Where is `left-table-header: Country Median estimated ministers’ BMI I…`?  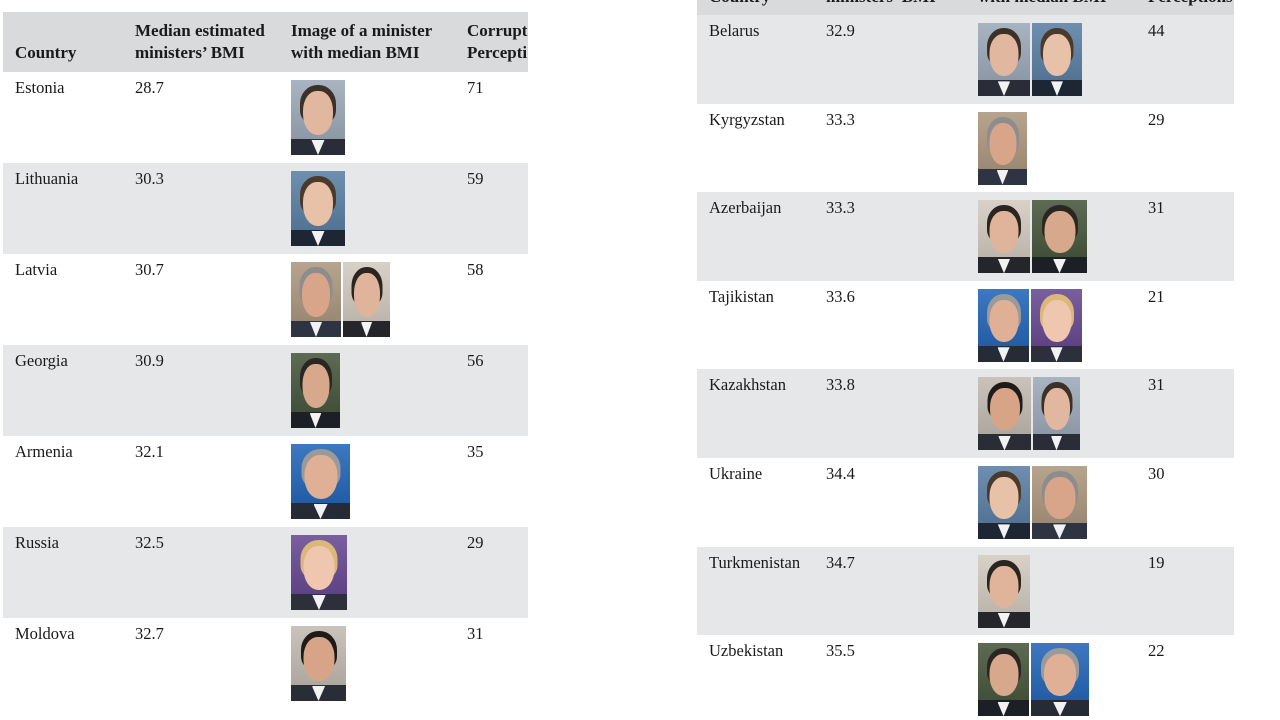
left-table-header: Country Median estimated ministers’ BMI I… is located at coordinates (265, 42).